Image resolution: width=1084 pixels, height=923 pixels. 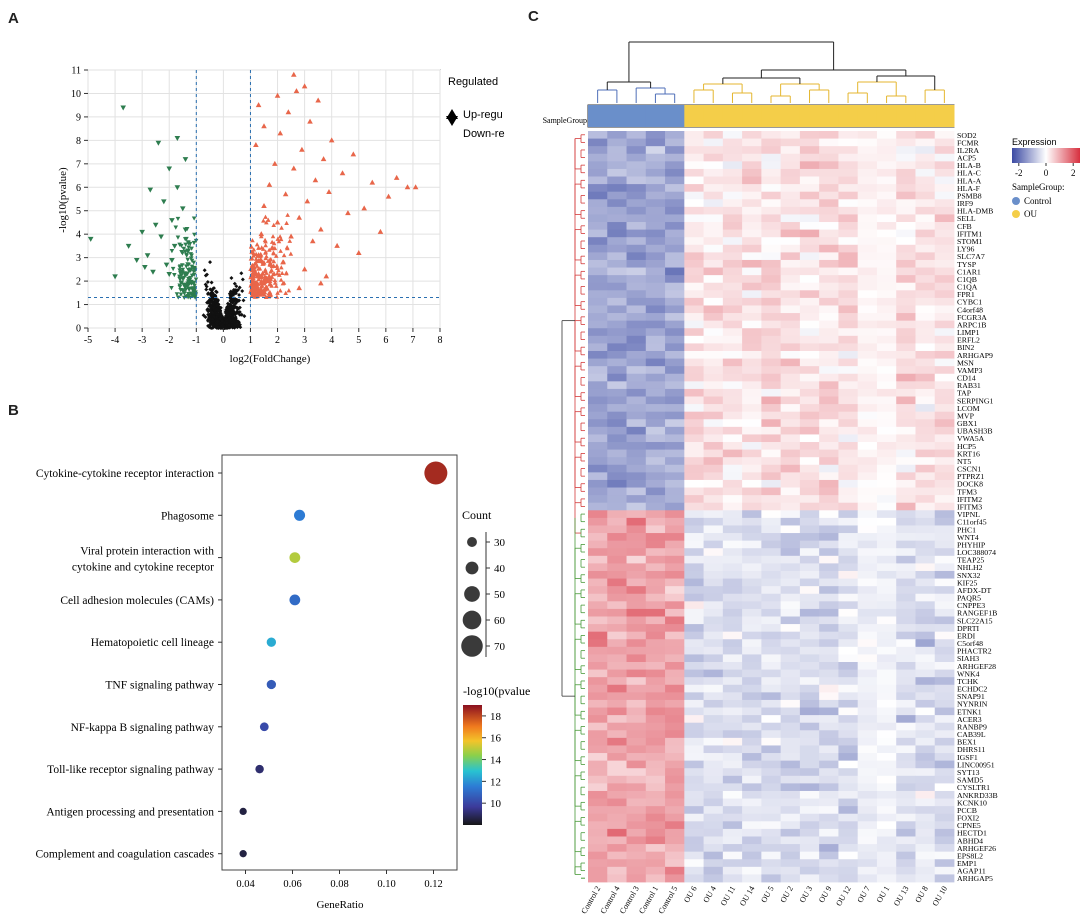 What do you see at coordinates (975, 431) in the screenshot?
I see `gene-label: UBASH3B` at bounding box center [975, 431].